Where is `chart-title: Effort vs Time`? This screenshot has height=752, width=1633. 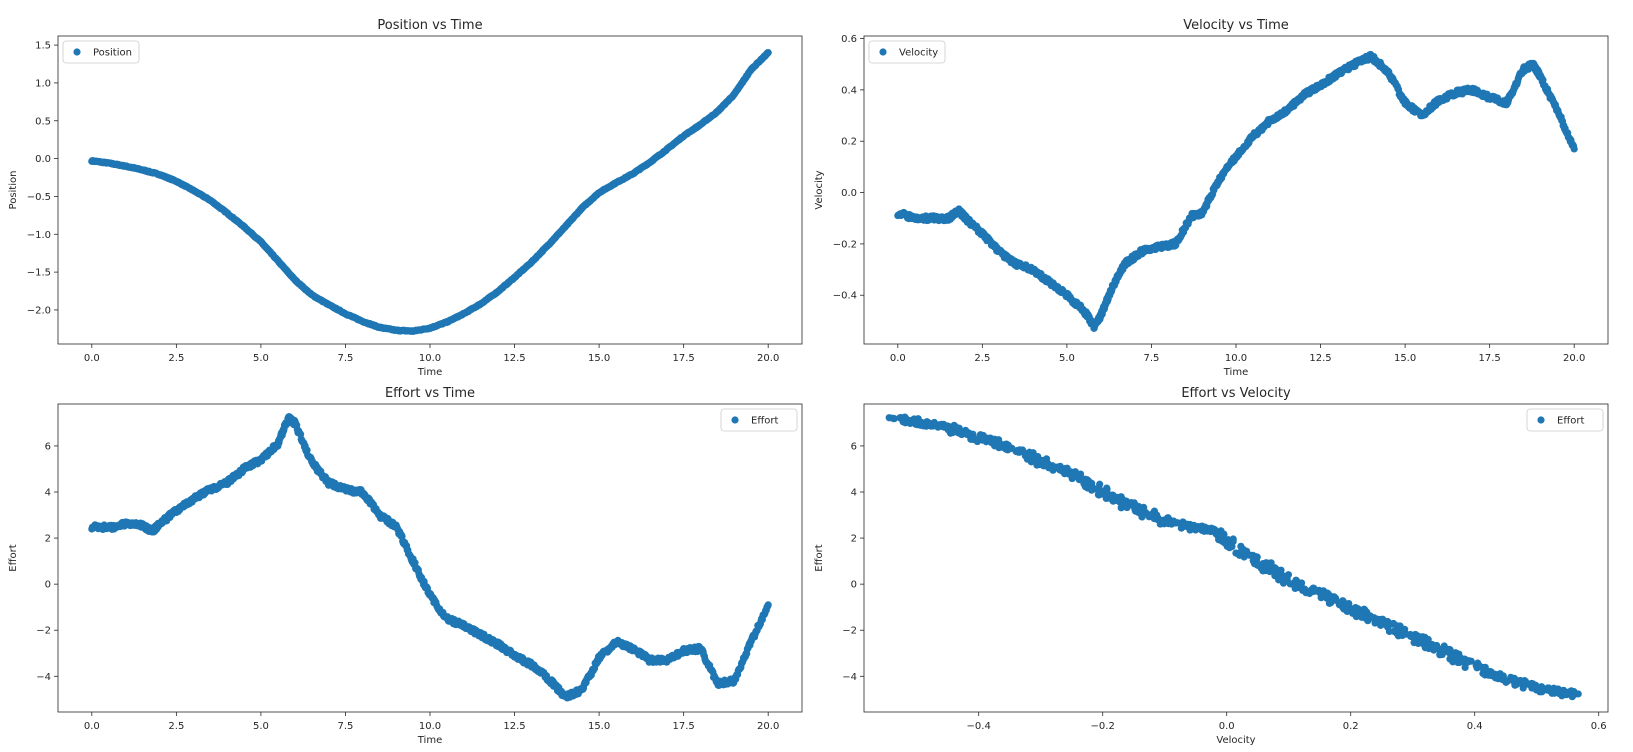
chart-title: Effort vs Time is located at coordinates (430, 393).